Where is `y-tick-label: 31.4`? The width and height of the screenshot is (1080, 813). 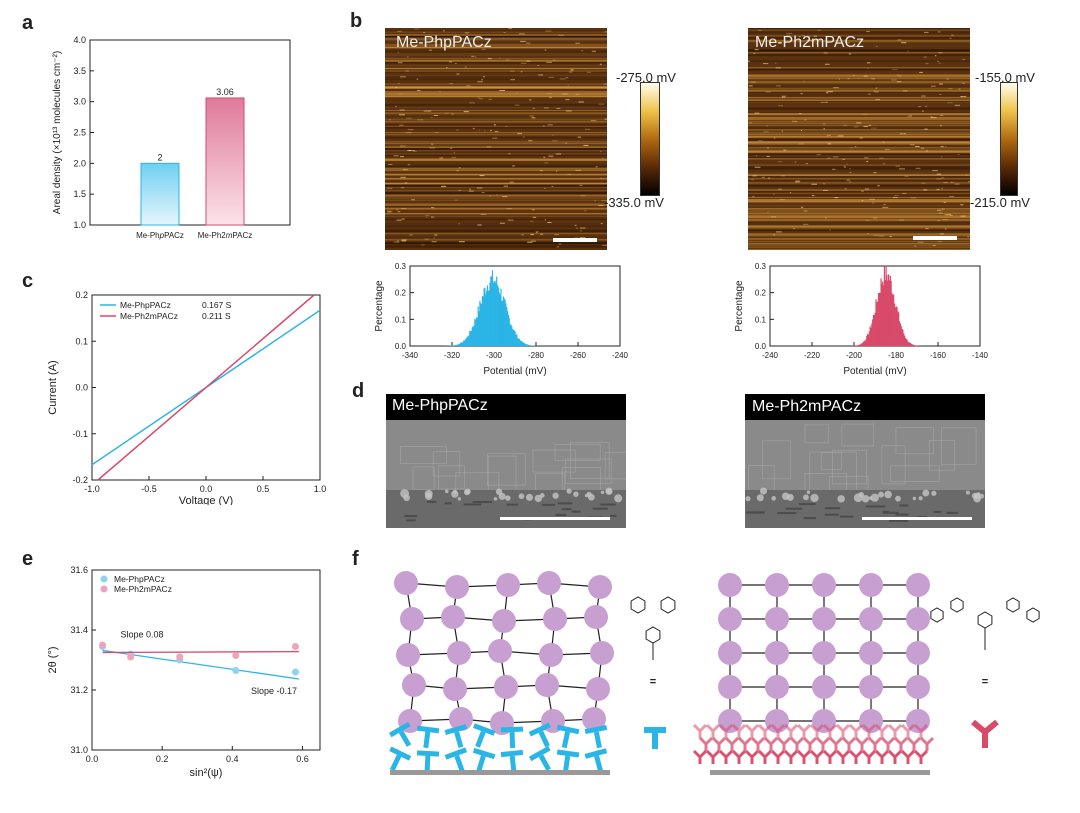 y-tick-label: 31.4 is located at coordinates (79, 630).